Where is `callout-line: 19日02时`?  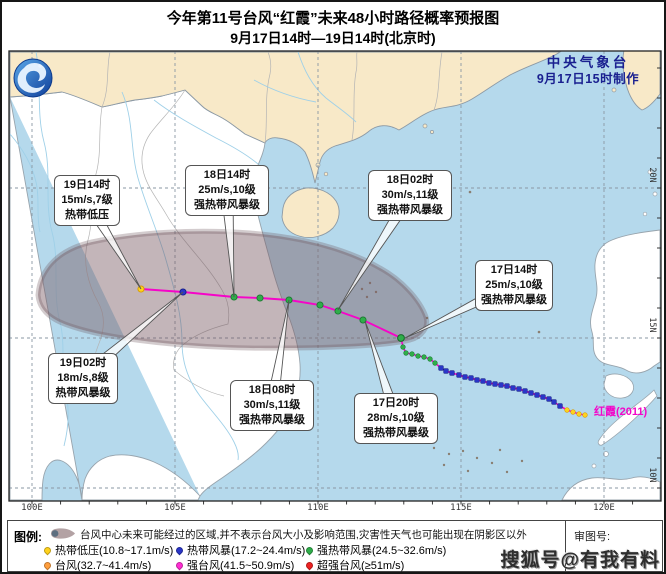
callout-line: 19日02时 is located at coordinates (83, 363).